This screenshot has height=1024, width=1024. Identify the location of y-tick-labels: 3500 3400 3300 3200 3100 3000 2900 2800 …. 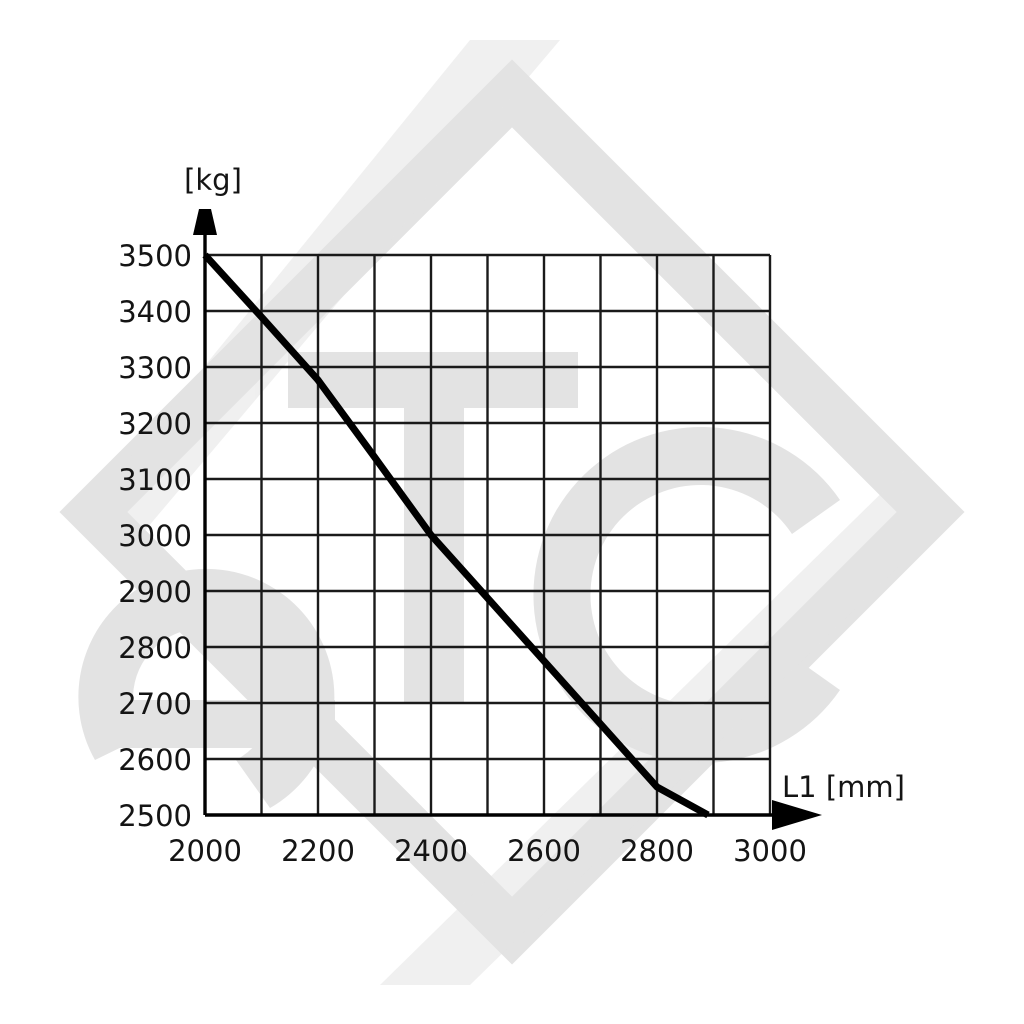
(155, 536).